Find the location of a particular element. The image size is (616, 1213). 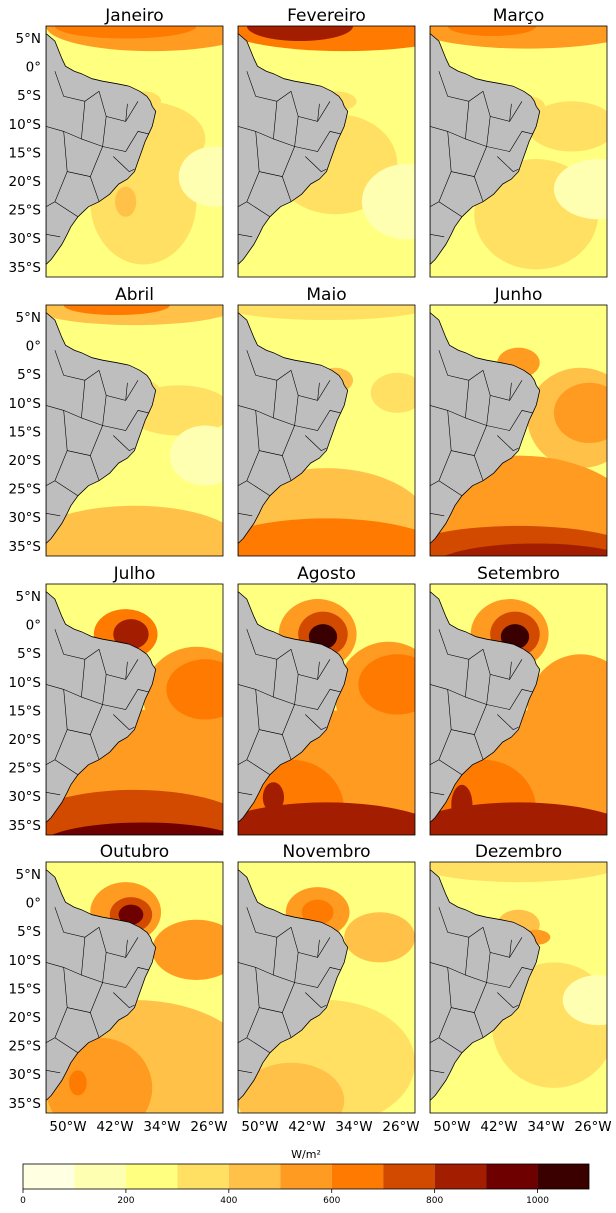

lon-tick-label: 34°W is located at coordinates (353, 1127).